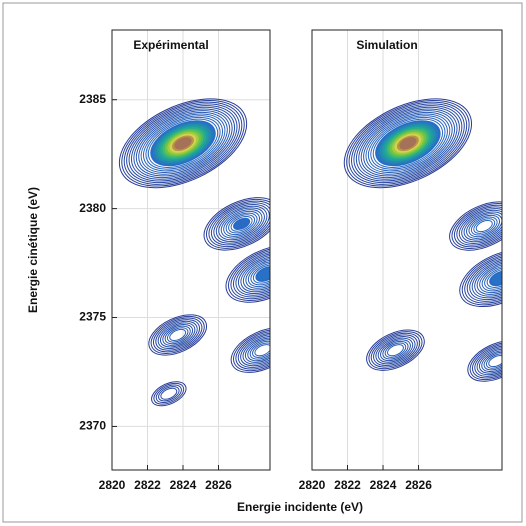  What do you see at coordinates (92, 426) in the screenshot?
I see `y-tick-label: 2370` at bounding box center [92, 426].